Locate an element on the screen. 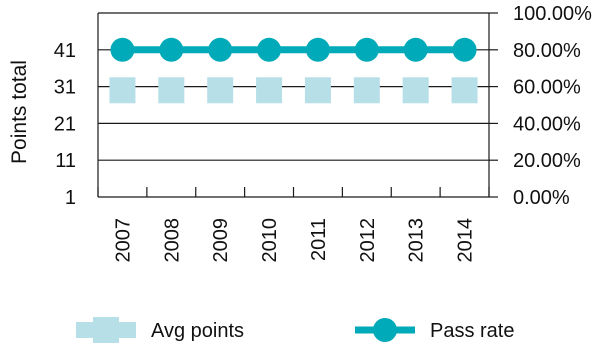  right-tick-label: 20.00% is located at coordinates (547, 161).